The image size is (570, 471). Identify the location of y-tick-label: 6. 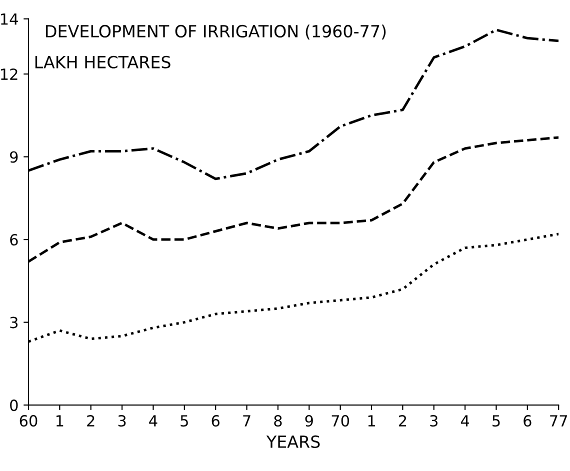
(14, 240).